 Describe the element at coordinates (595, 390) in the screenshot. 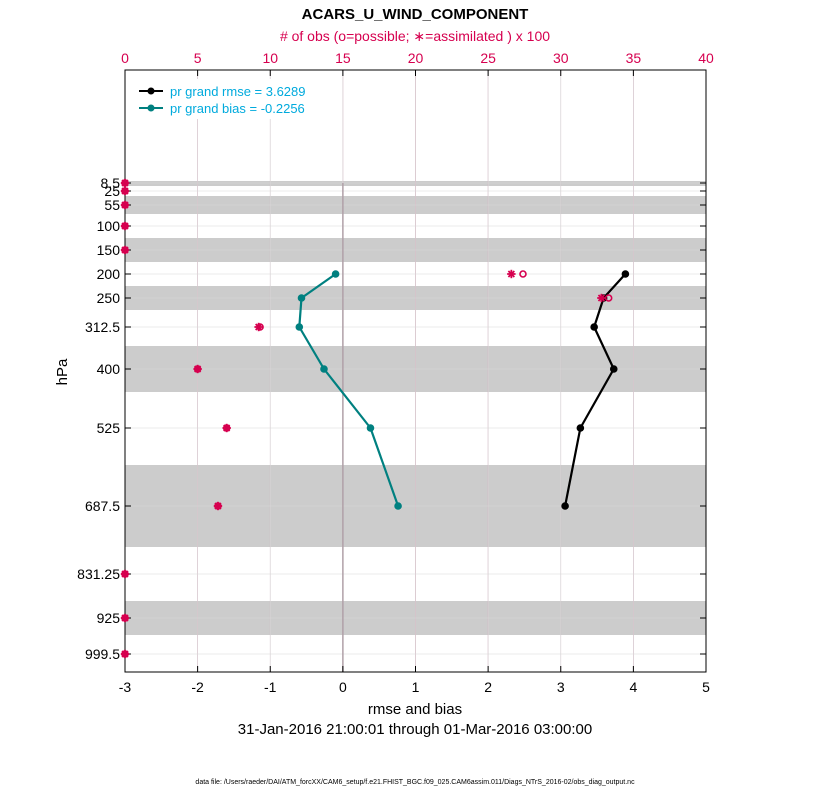

I see `rmse-line` at that location.